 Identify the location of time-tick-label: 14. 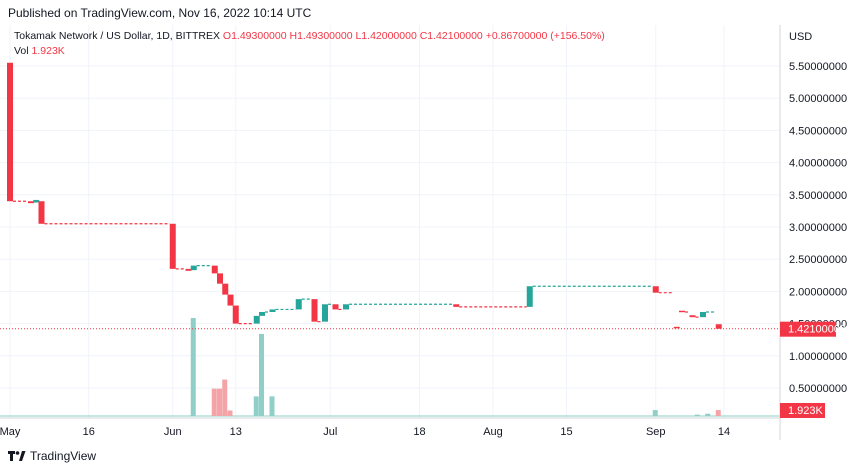
(724, 432).